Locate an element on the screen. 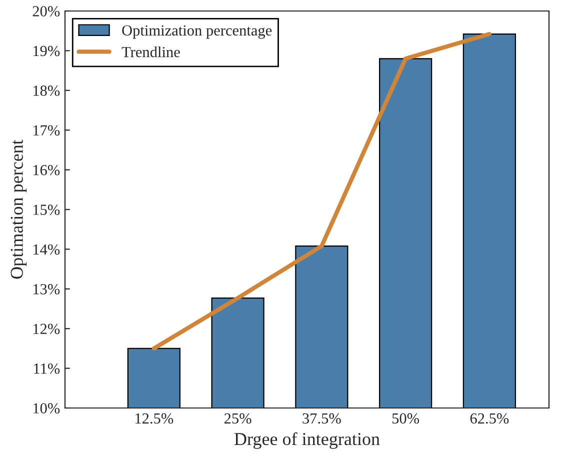 The image size is (562, 458). legend-label: Optimization percentage is located at coordinates (197, 32).